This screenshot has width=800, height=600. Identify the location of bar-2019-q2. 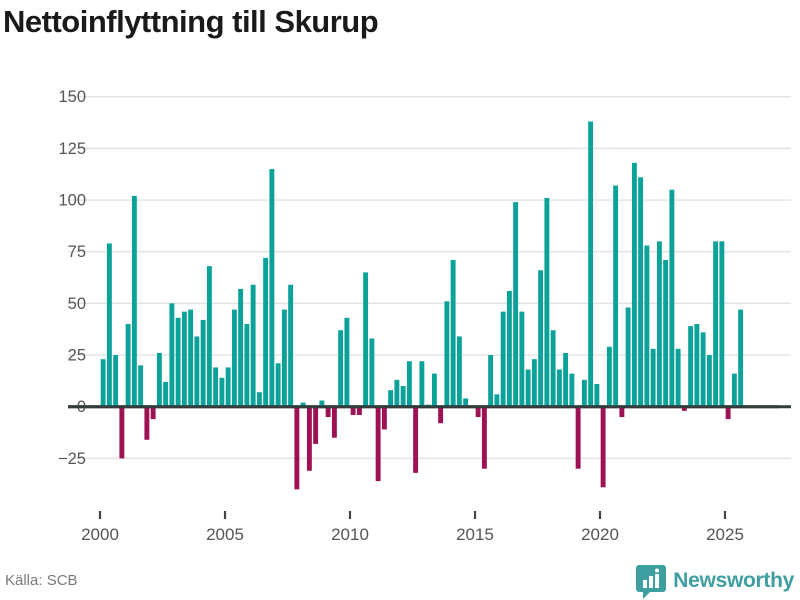
(584, 393).